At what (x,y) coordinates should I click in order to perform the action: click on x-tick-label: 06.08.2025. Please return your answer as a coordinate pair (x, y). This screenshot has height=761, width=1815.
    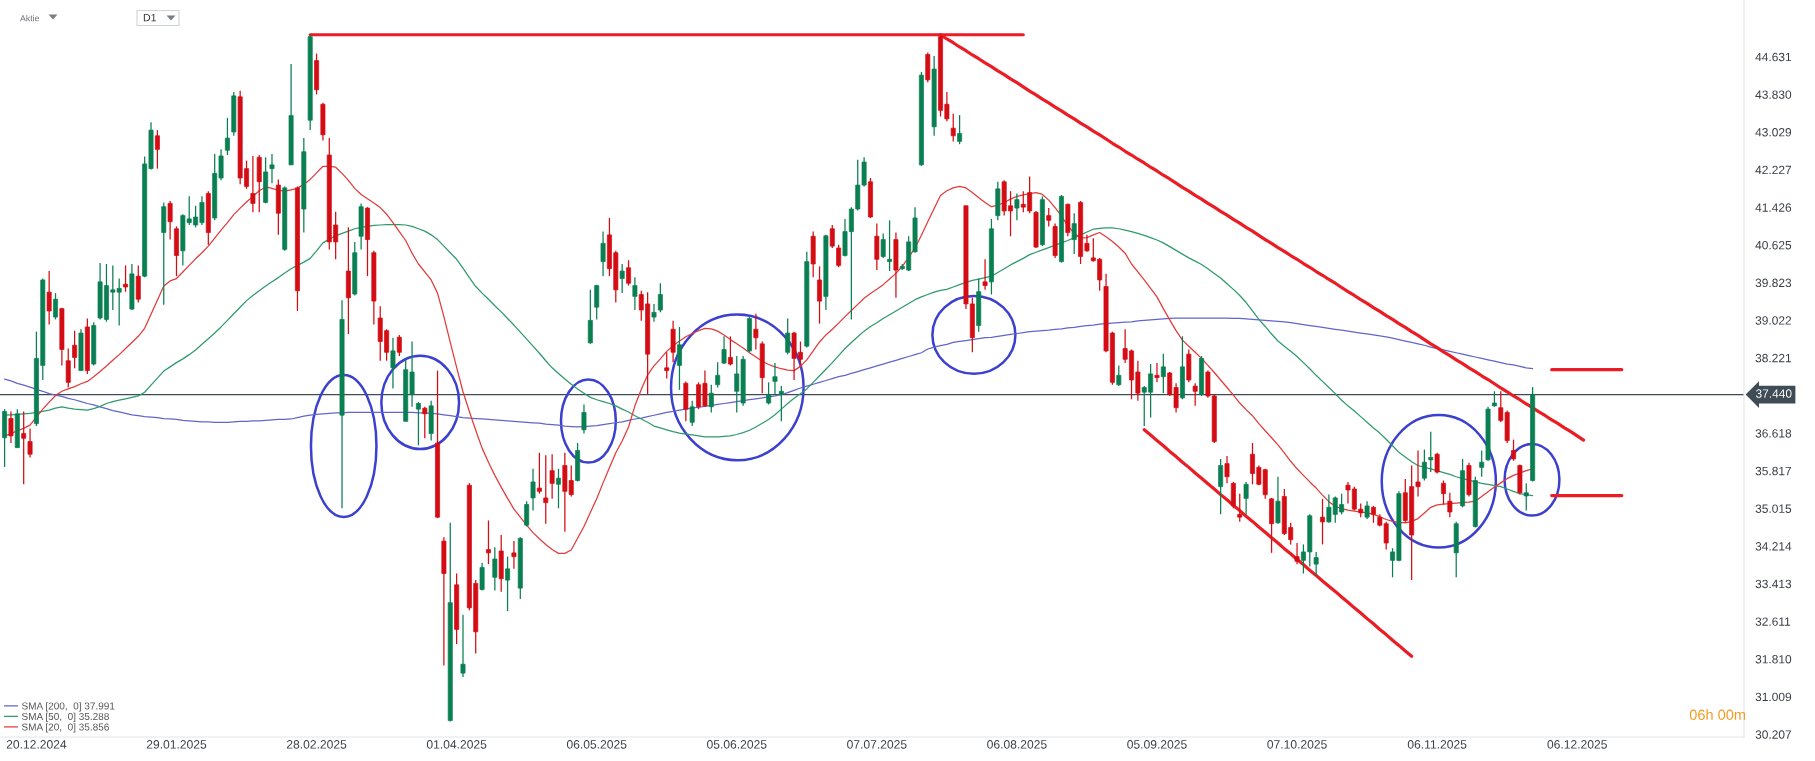
    Looking at the image, I should click on (1017, 744).